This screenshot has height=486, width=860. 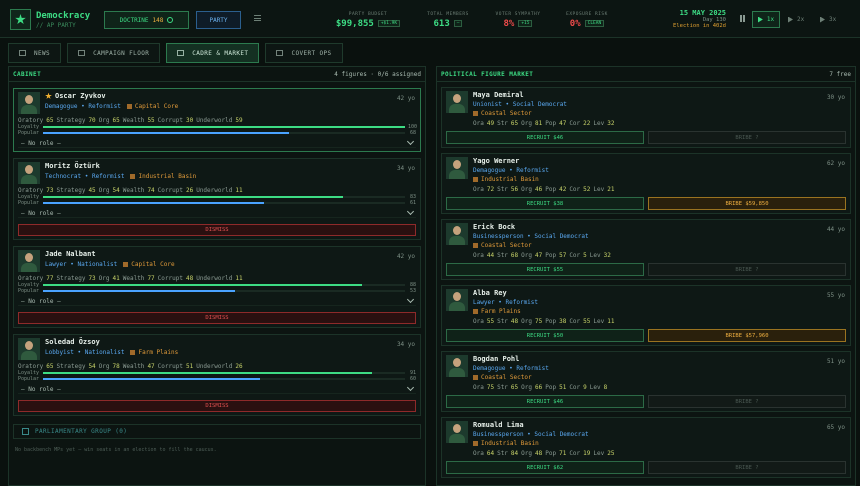 I want to click on party-button: PARTY, so click(x=218, y=20).